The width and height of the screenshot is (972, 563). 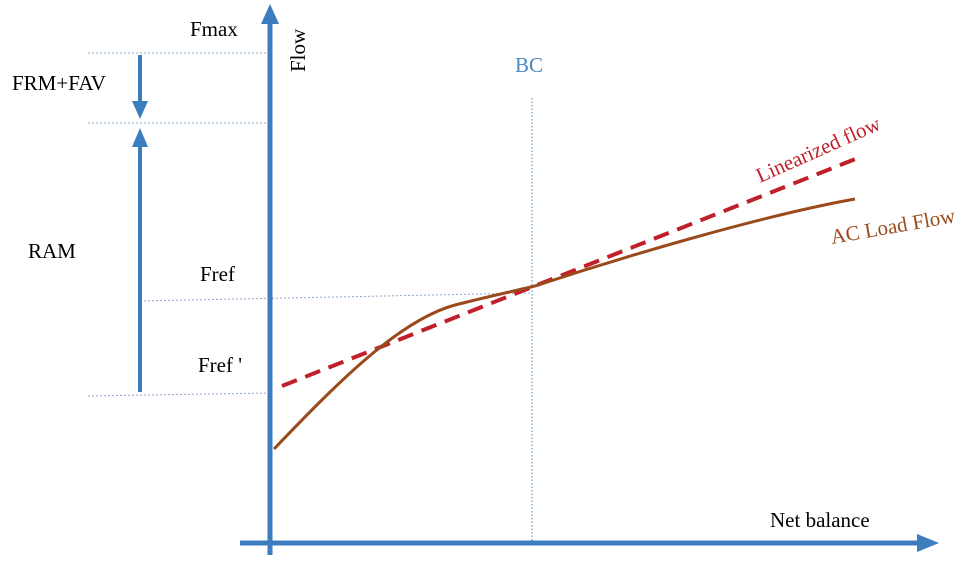 I want to click on frm-fav-arrowhead, so click(x=140, y=110).